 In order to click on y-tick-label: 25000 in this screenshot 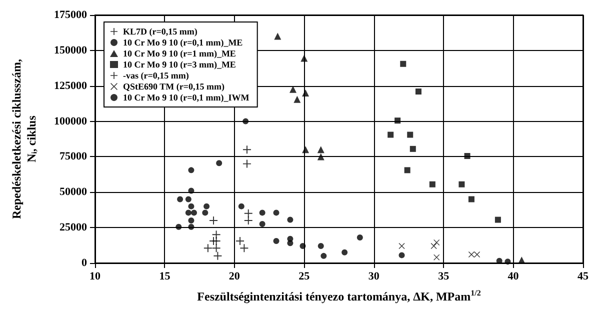, I will do `click(74, 228)`.